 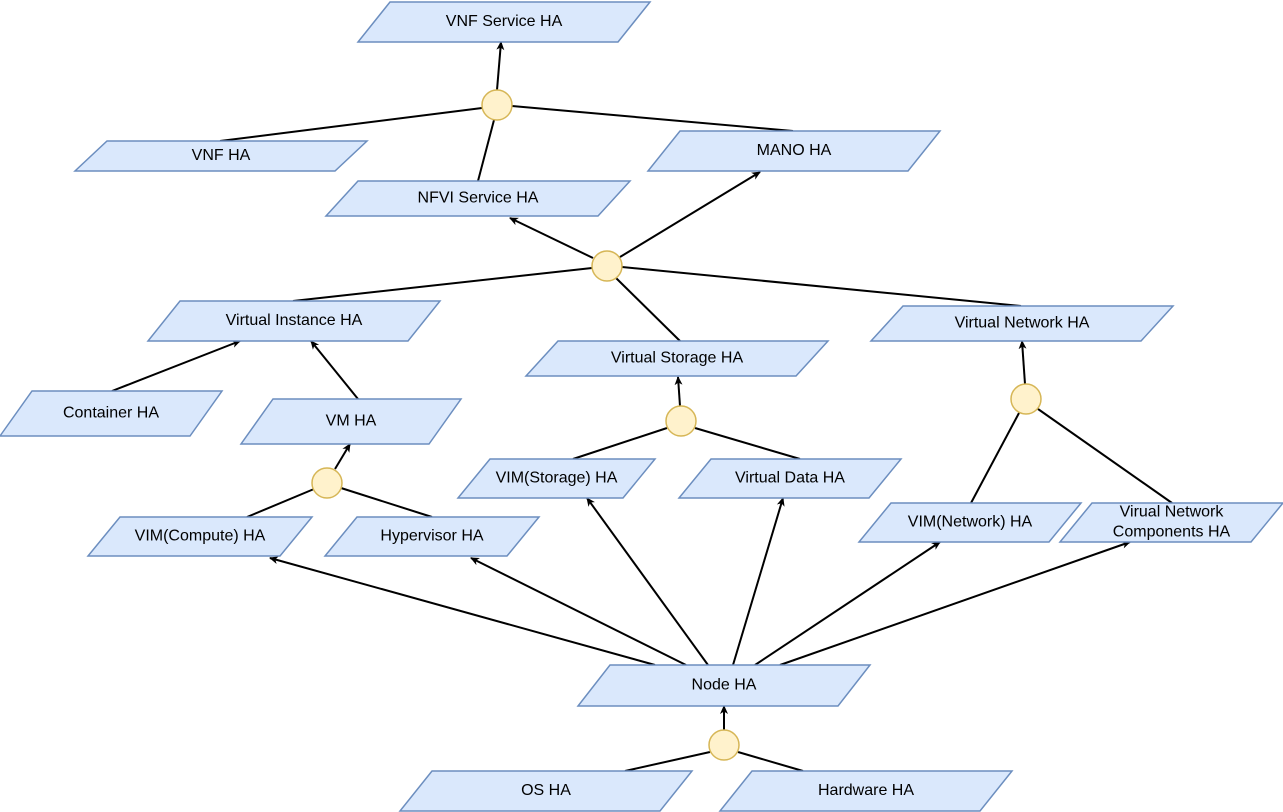 I want to click on node-label: OS HA, so click(x=546, y=790).